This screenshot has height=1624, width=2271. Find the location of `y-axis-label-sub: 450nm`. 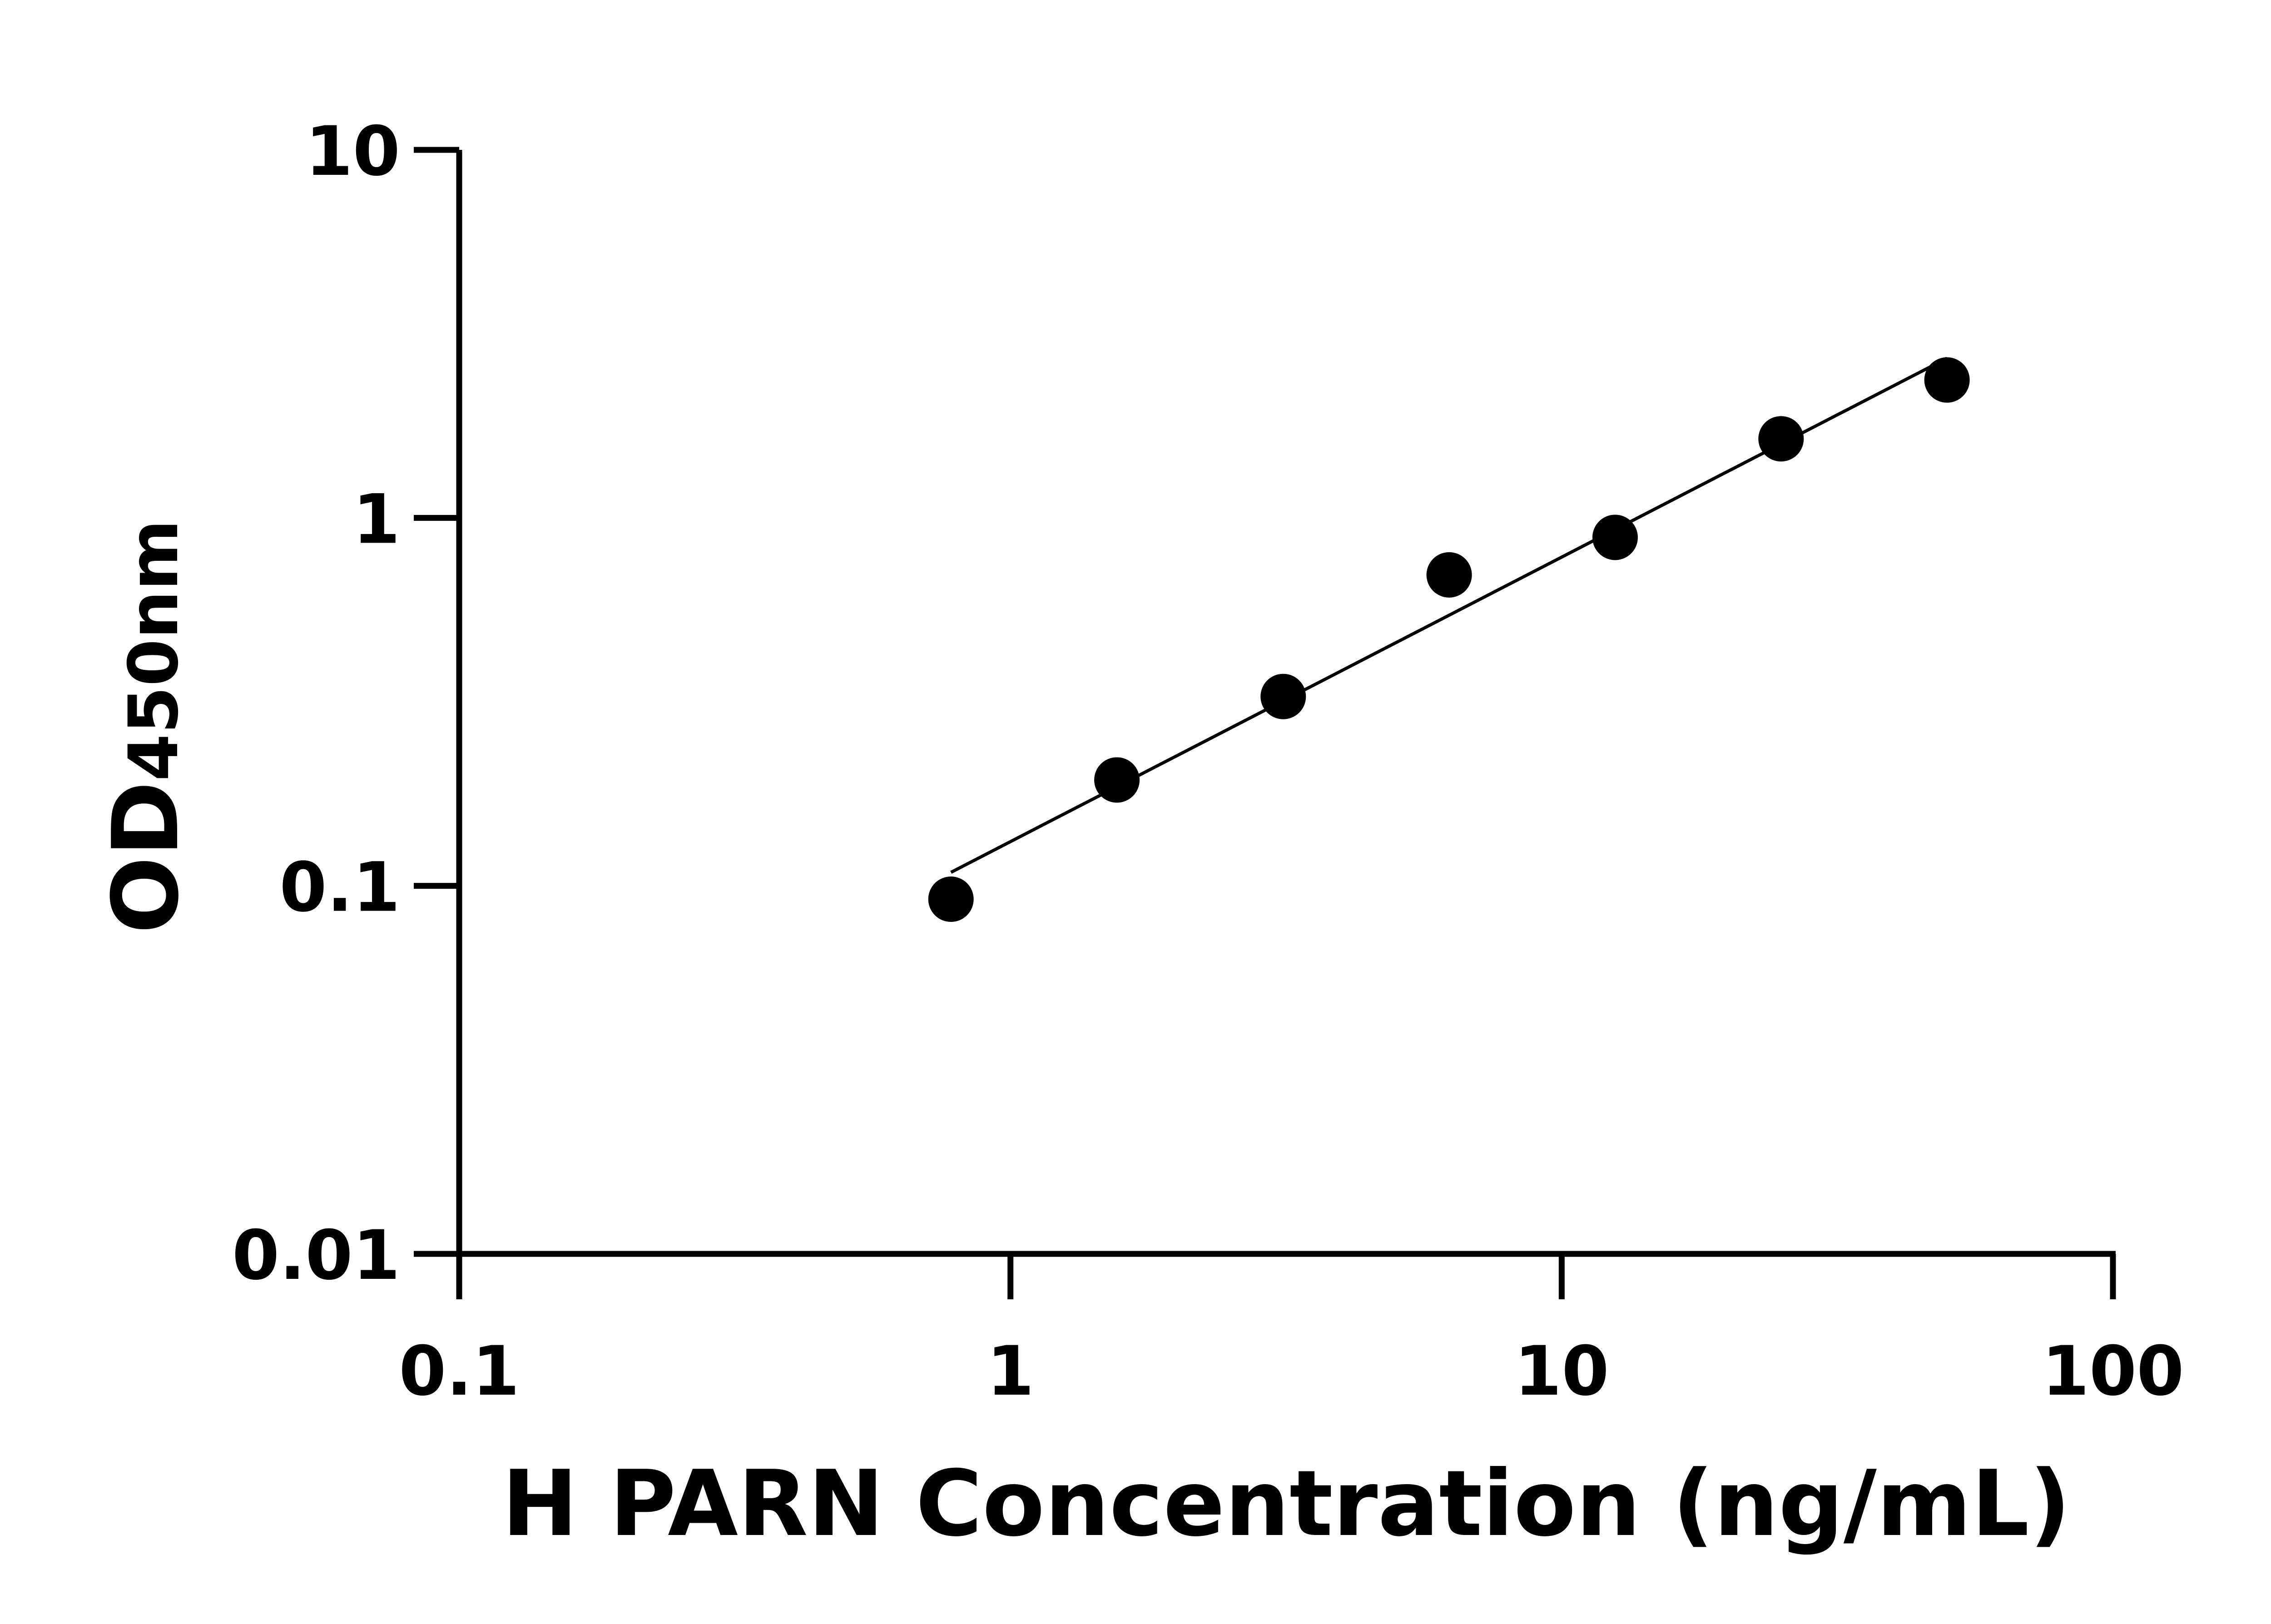

y-axis-label-sub: 450nm is located at coordinates (153, 650).